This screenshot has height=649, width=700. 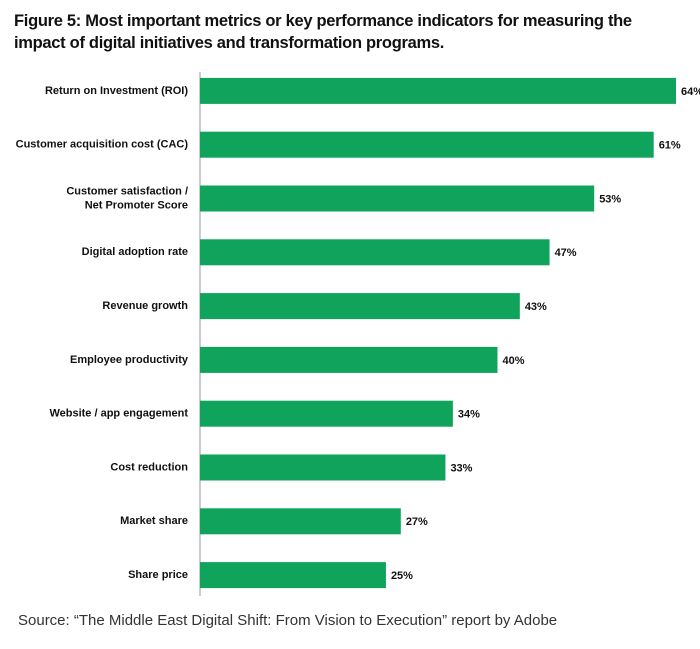 I want to click on value-label: 27%, so click(x=417, y=522).